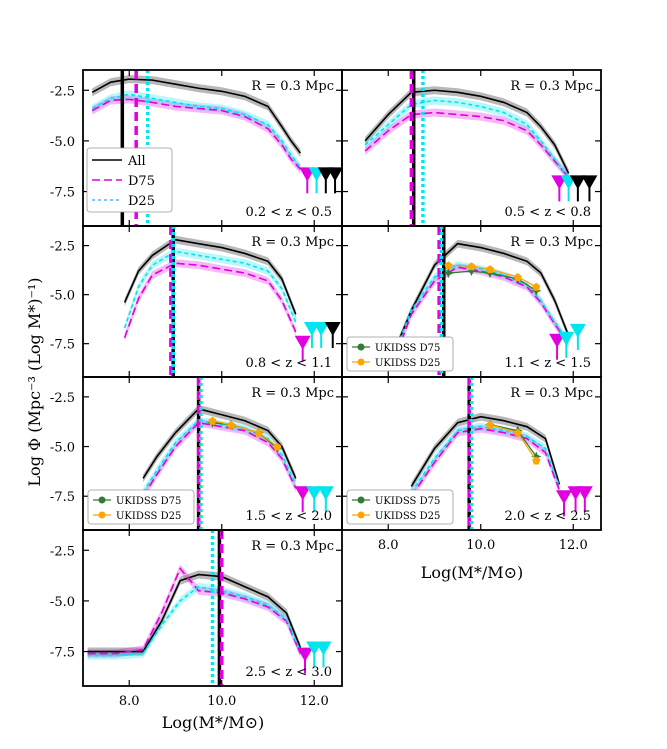 The height and width of the screenshot is (749, 667). Describe the element at coordinates (501, 453) in the screenshot. I see `panel-6-plot` at that location.